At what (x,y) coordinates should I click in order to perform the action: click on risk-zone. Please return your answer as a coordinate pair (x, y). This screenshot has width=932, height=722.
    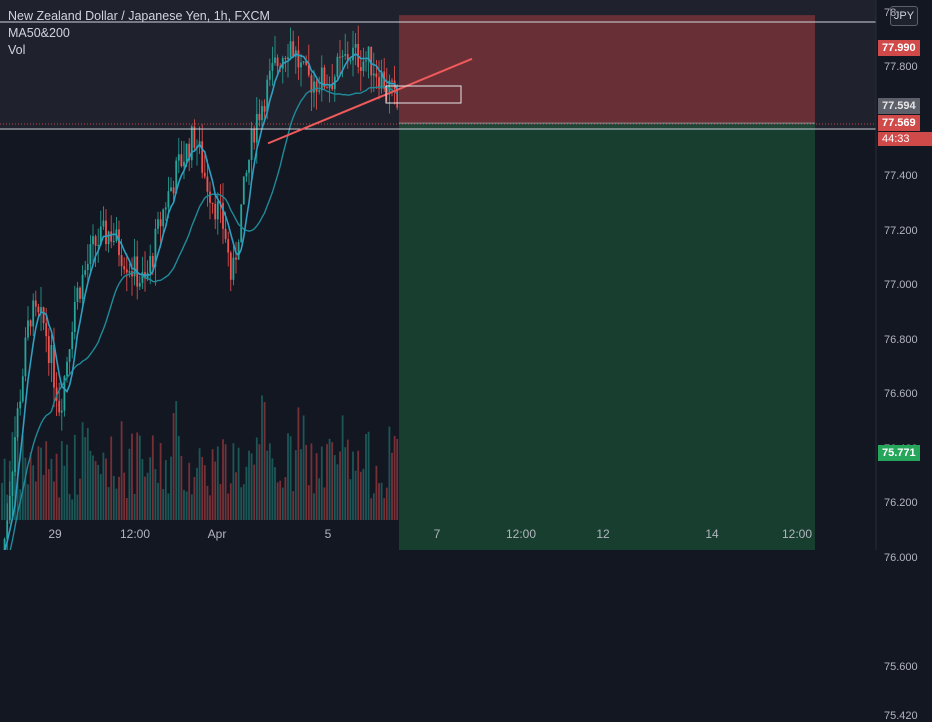
    Looking at the image, I should click on (607, 69).